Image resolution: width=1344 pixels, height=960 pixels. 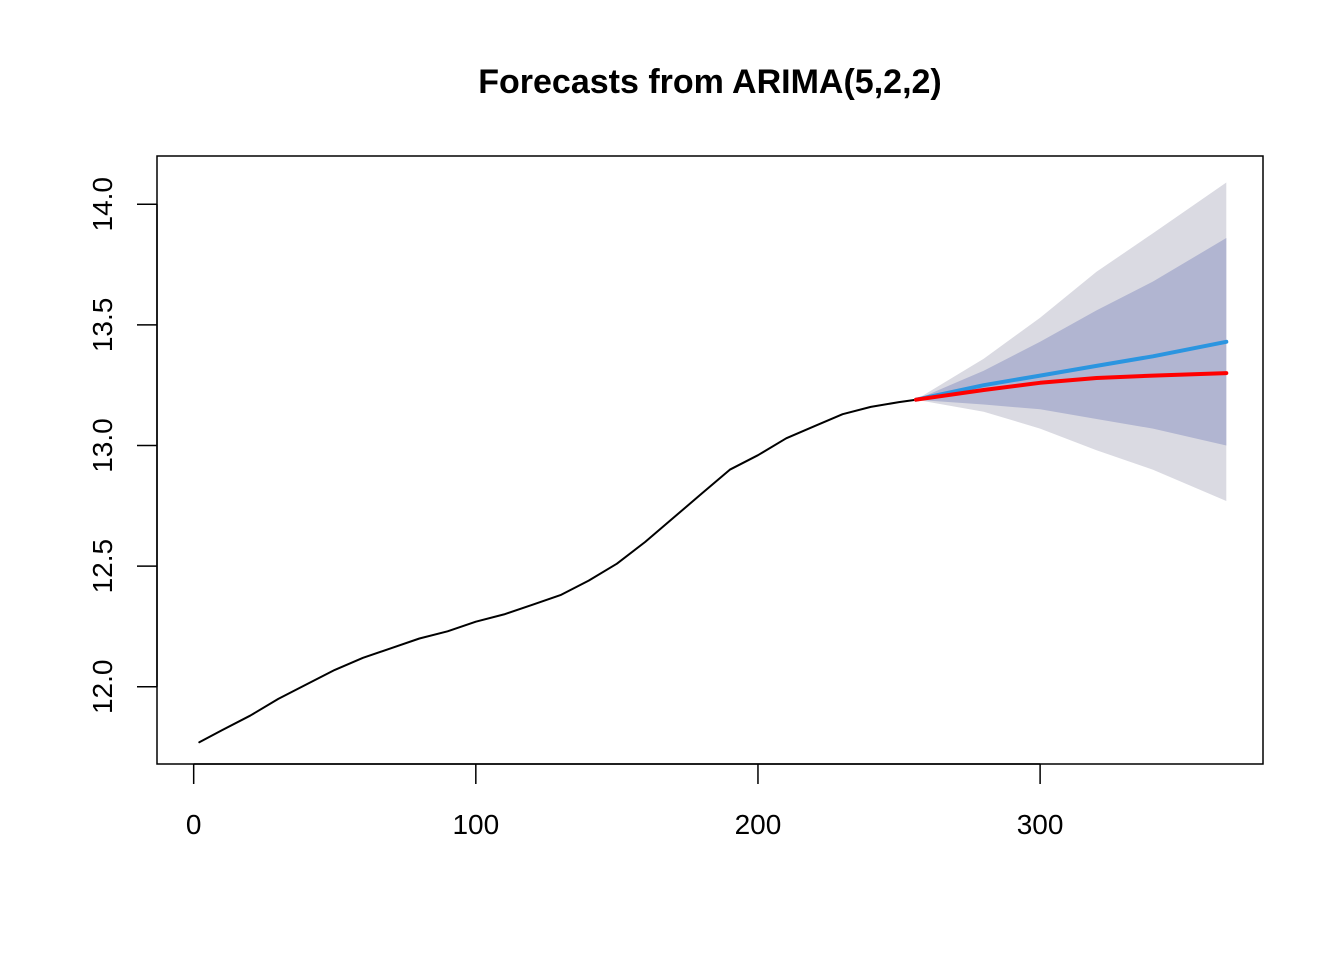 I want to click on x-tick-label: 200, so click(x=758, y=824).